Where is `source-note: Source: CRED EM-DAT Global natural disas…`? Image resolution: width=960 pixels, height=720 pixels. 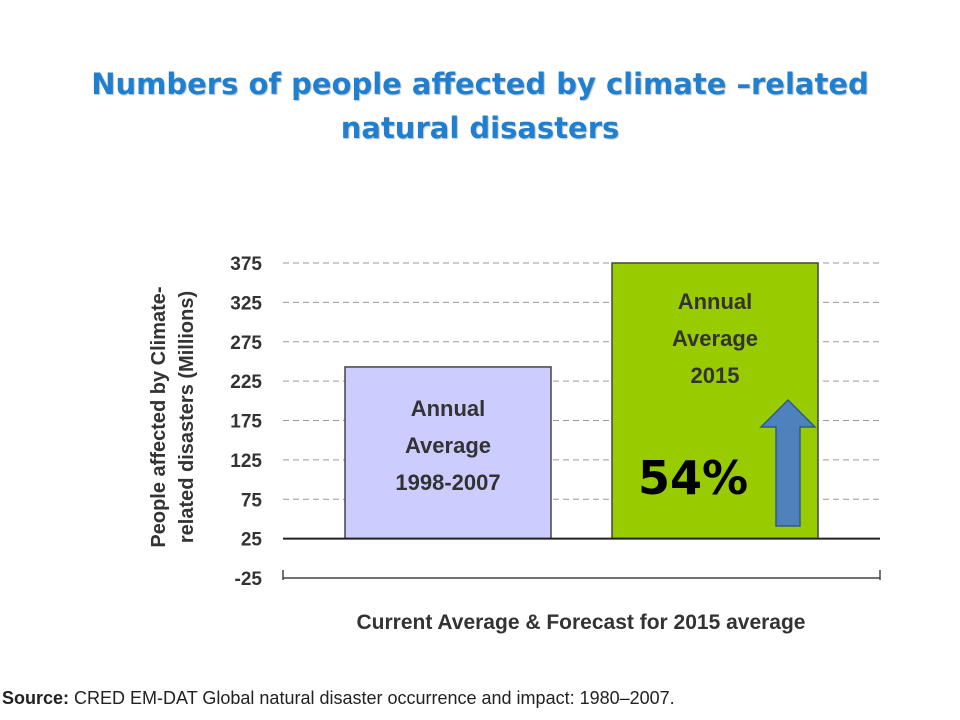
source-note: Source: CRED EM-DAT Global natural disas… is located at coordinates (338, 698).